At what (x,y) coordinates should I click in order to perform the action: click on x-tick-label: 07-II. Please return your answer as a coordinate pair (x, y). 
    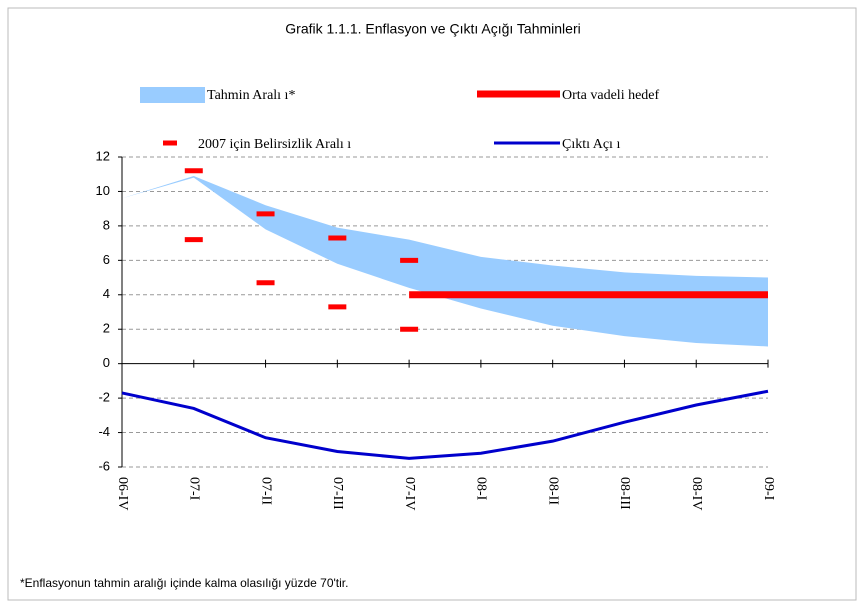
    Looking at the image, I should click on (265, 491).